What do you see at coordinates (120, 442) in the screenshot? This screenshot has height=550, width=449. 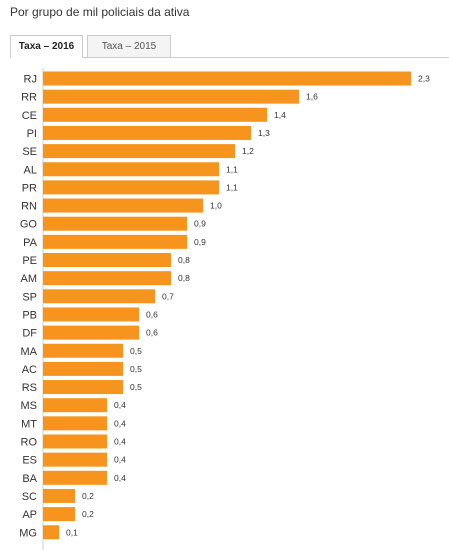 I see `value-label-ro: 0,4` at bounding box center [120, 442].